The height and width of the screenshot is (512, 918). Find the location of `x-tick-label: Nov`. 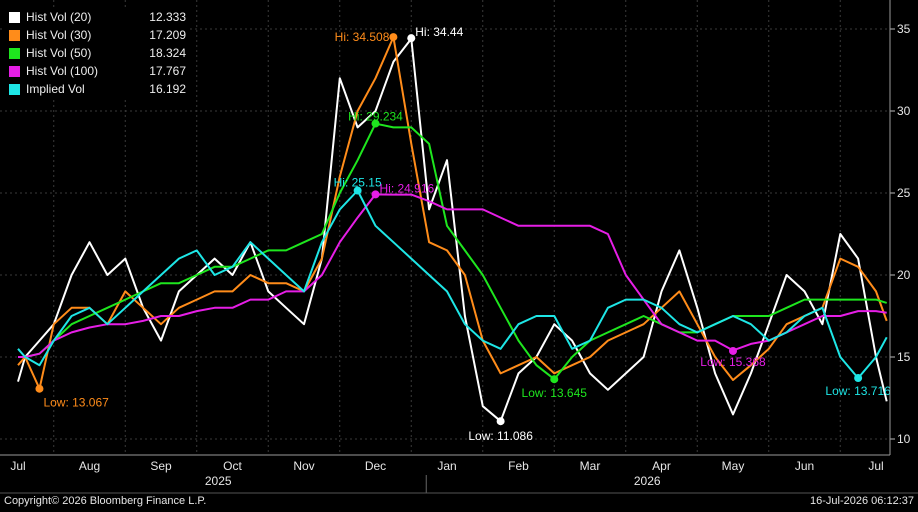

x-tick-label: Nov is located at coordinates (303, 466).